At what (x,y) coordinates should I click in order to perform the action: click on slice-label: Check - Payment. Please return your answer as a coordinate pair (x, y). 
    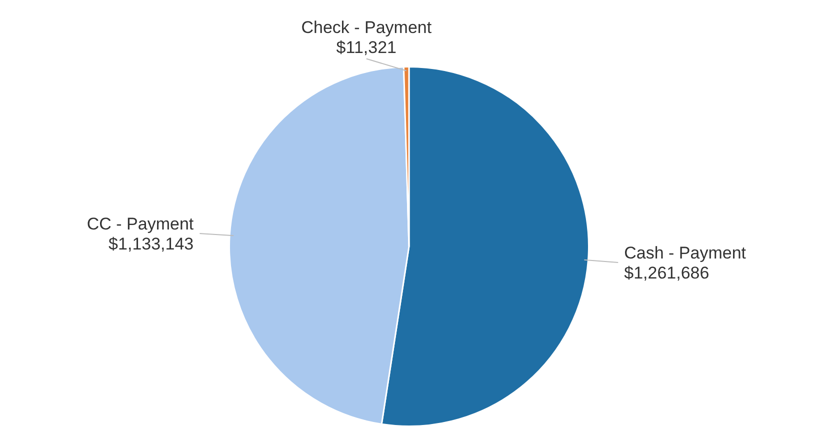
    Looking at the image, I should click on (366, 27).